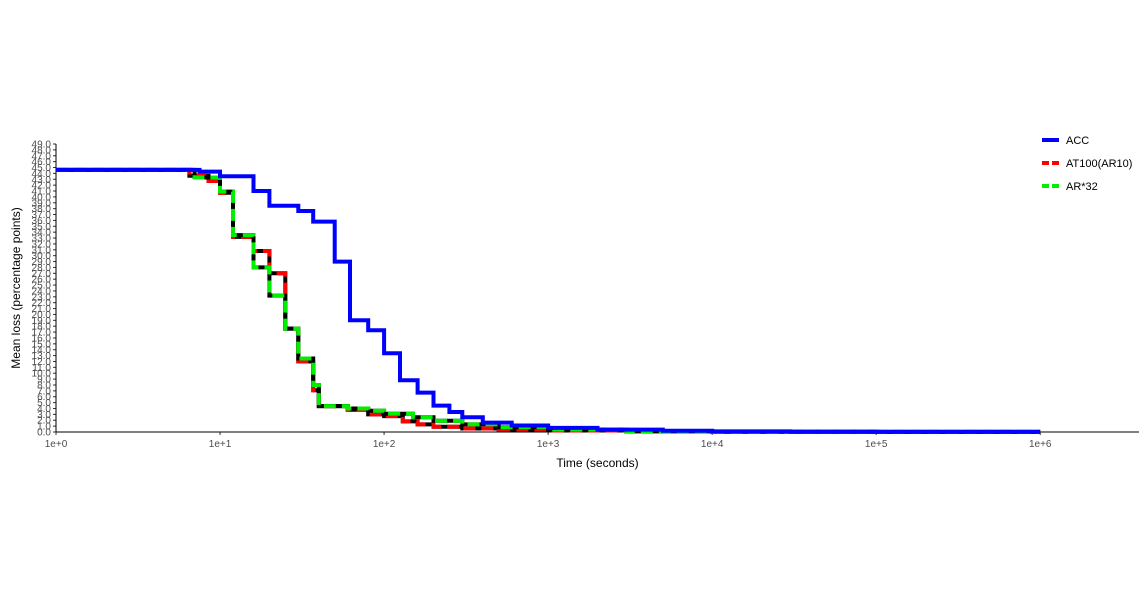  What do you see at coordinates (42, 280) in the screenshot?
I see `y-tick-label: 26.0` at bounding box center [42, 280].